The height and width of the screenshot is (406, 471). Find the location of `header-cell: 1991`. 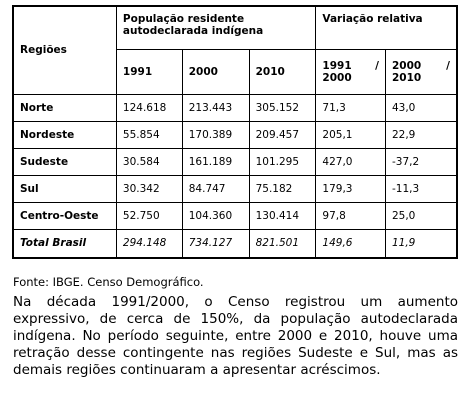

header-cell: 1991 is located at coordinates (149, 71).